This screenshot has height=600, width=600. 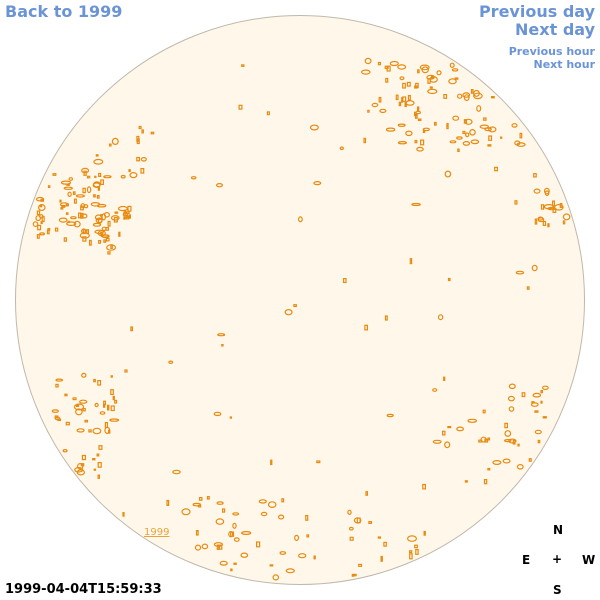 I want to click on compass-center-marker: +, so click(x=557, y=559).